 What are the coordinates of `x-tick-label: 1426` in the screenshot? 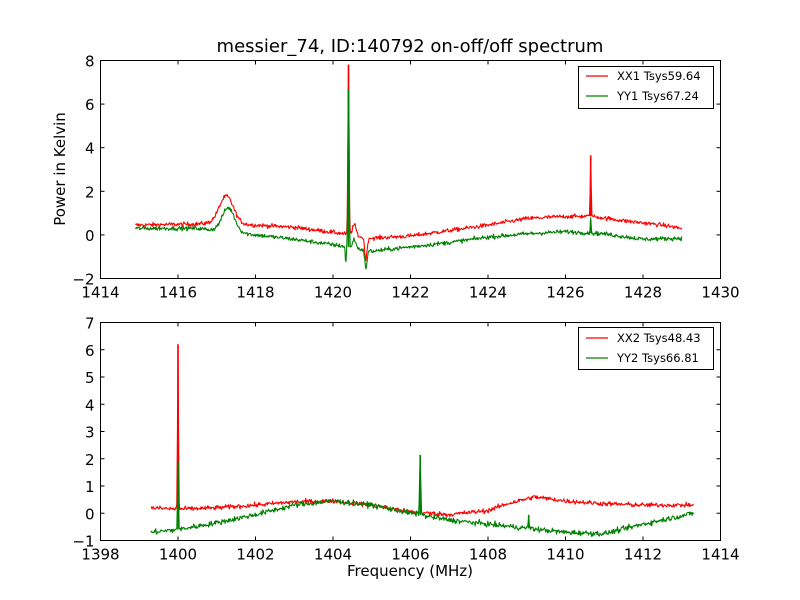 It's located at (565, 293).